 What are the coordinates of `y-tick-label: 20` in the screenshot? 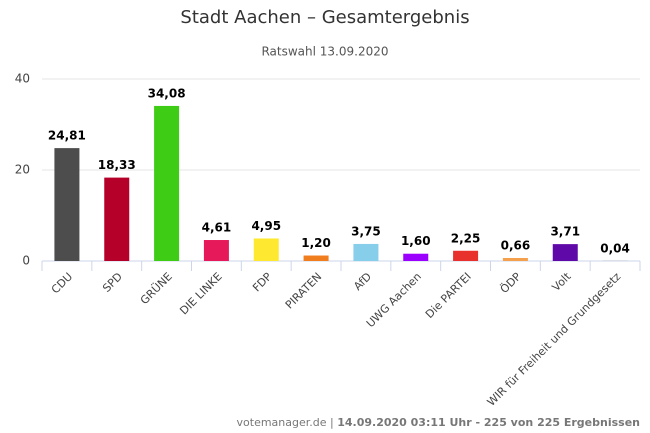 It's located at (22, 170).